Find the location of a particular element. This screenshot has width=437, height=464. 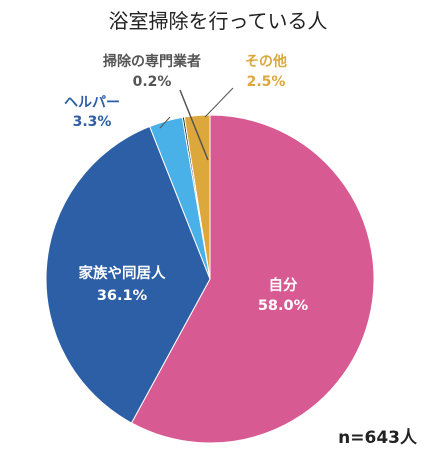

leader-line-other is located at coordinates (219, 102).